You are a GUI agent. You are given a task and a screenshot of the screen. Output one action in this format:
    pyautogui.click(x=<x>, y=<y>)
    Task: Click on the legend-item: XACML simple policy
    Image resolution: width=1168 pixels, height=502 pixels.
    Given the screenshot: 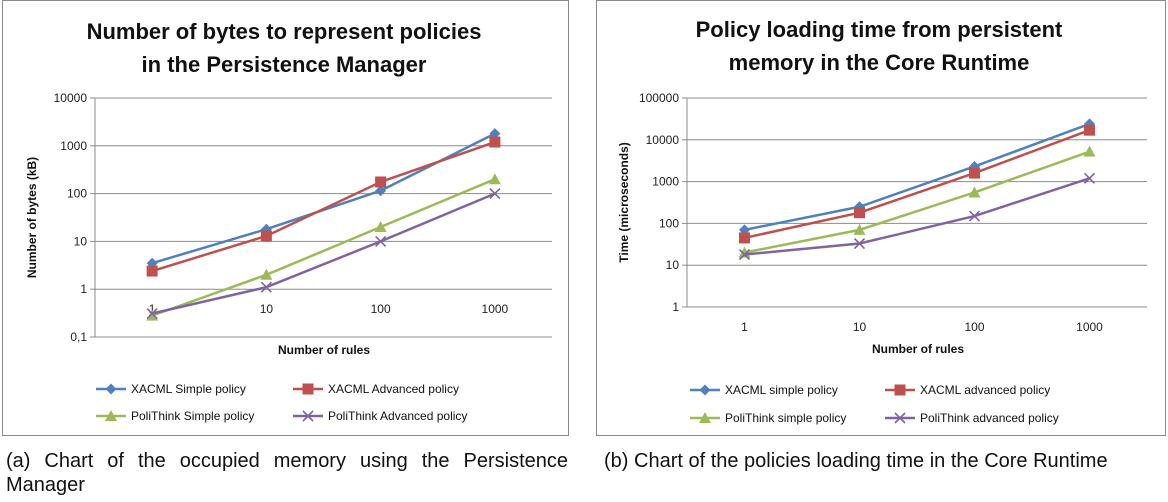 What is the action you would take?
    pyautogui.click(x=764, y=390)
    